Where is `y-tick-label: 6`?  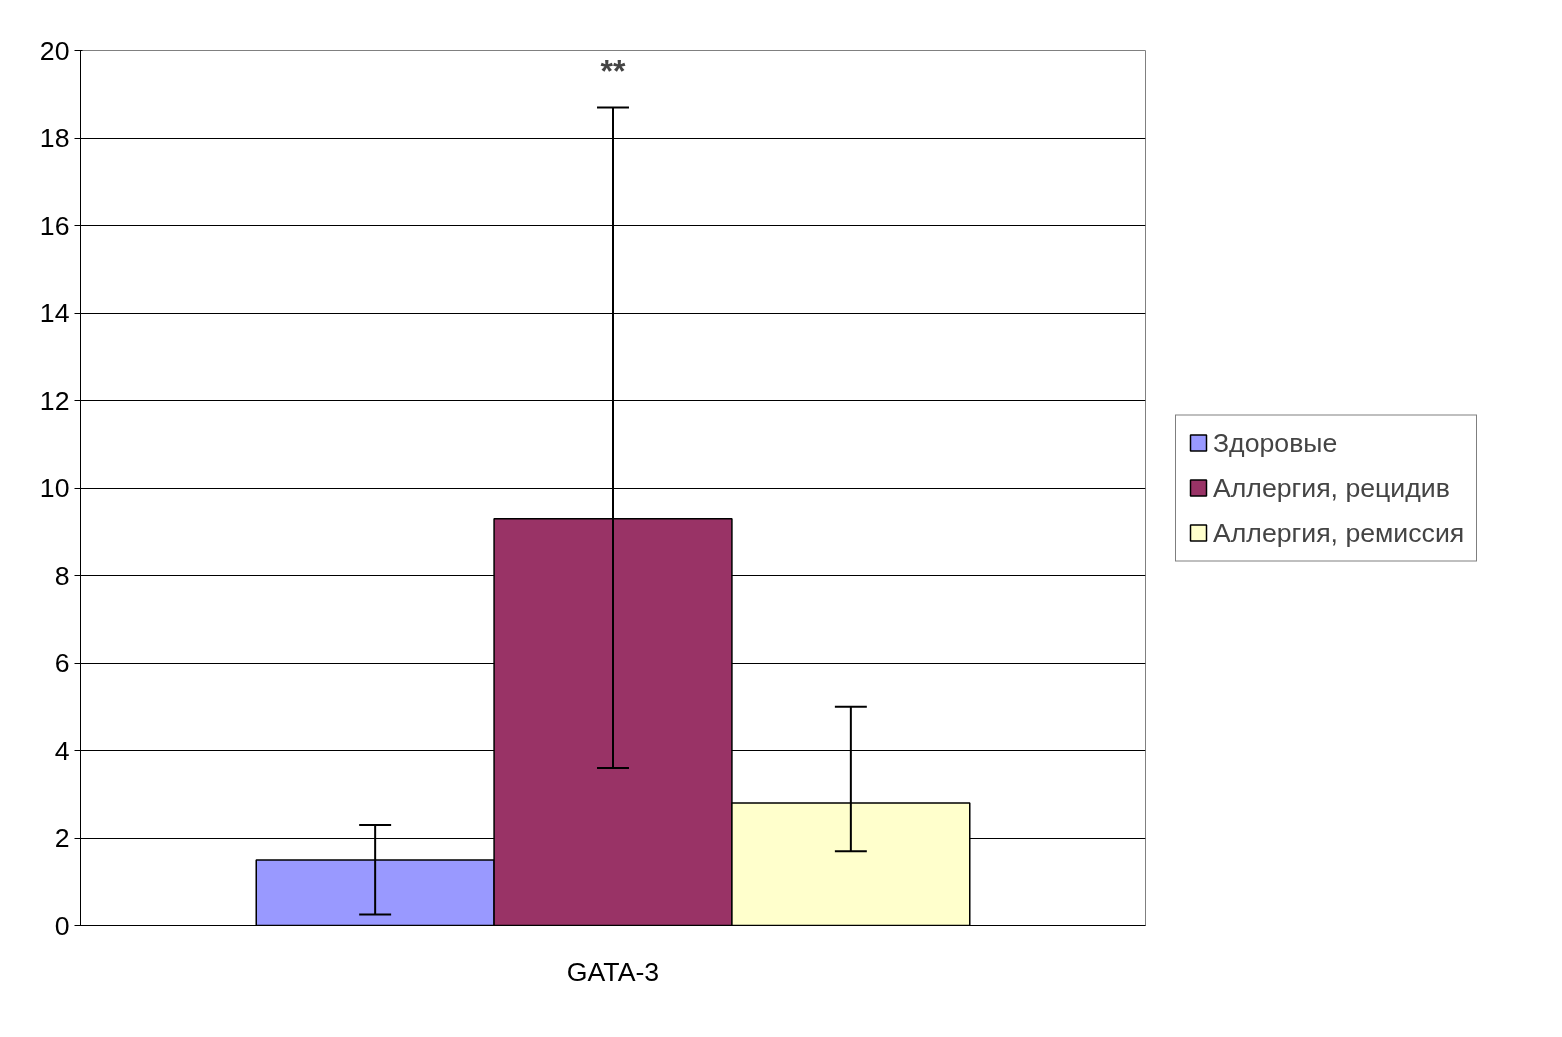 y-tick-label: 6 is located at coordinates (62, 663).